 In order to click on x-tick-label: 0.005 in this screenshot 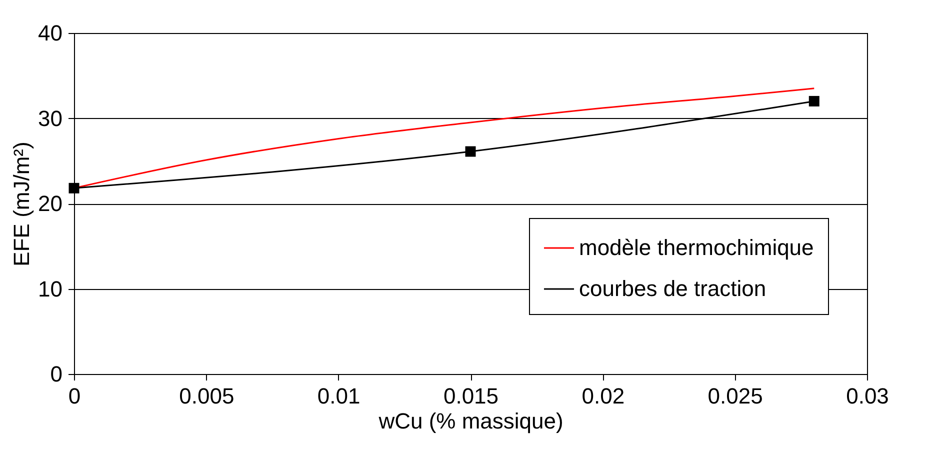, I will do `click(206, 396)`.